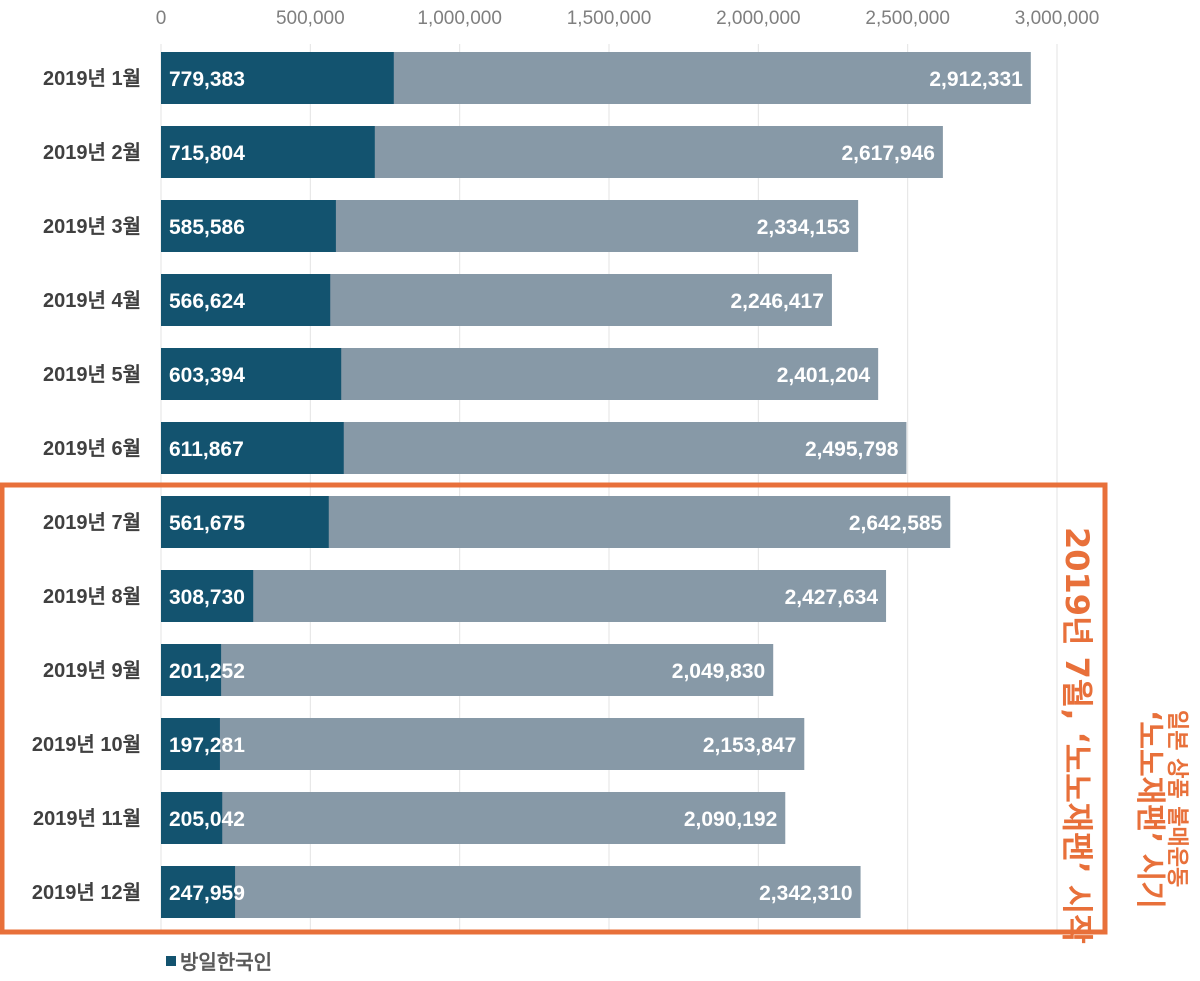 This screenshot has width=1200, height=981. I want to click on bar-korean-value-label: 197,281, so click(207, 745).